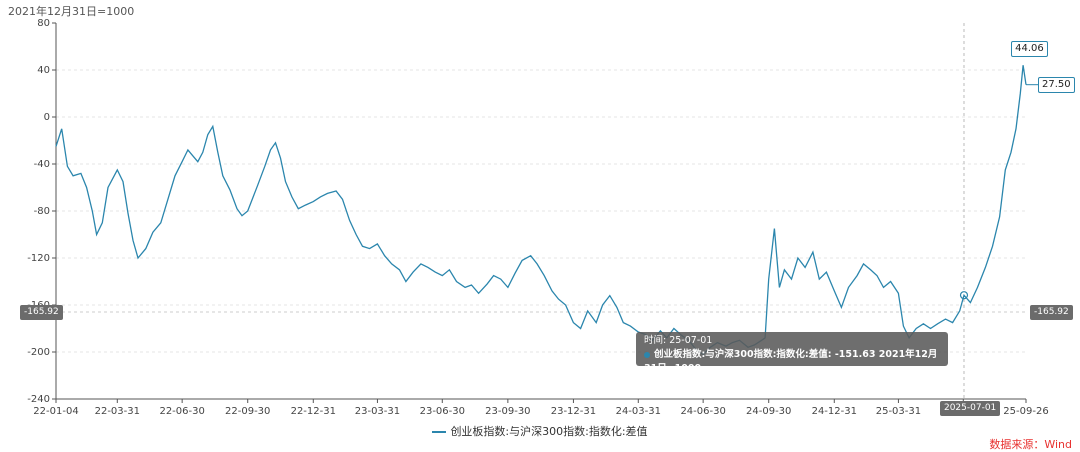 This screenshot has width=1080, height=452. What do you see at coordinates (1051, 312) in the screenshot?
I see `right-y-label: -165.92` at bounding box center [1051, 312].